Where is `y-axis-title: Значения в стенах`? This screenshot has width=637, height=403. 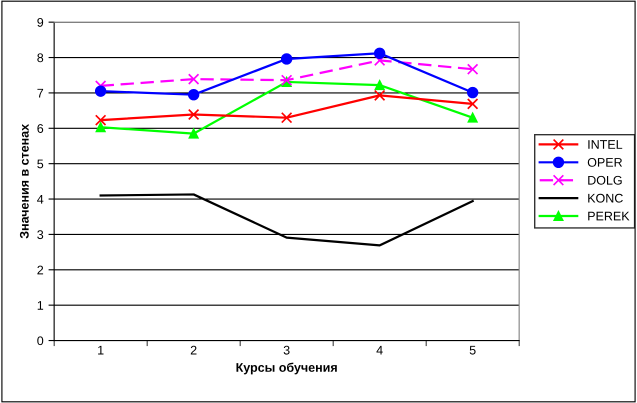 y-axis-title: Значения в стенах is located at coordinates (24, 181).